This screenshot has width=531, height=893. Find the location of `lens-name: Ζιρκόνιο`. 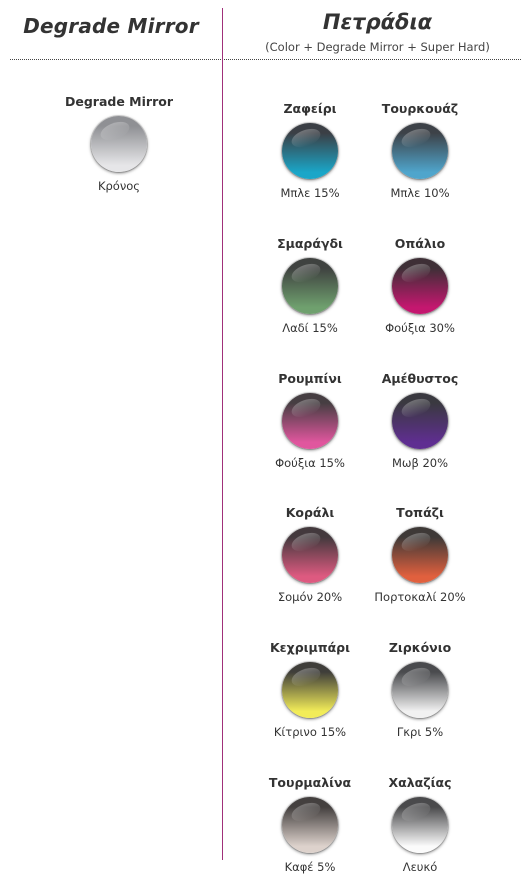

lens-name: Ζιρκόνιο is located at coordinates (420, 647).